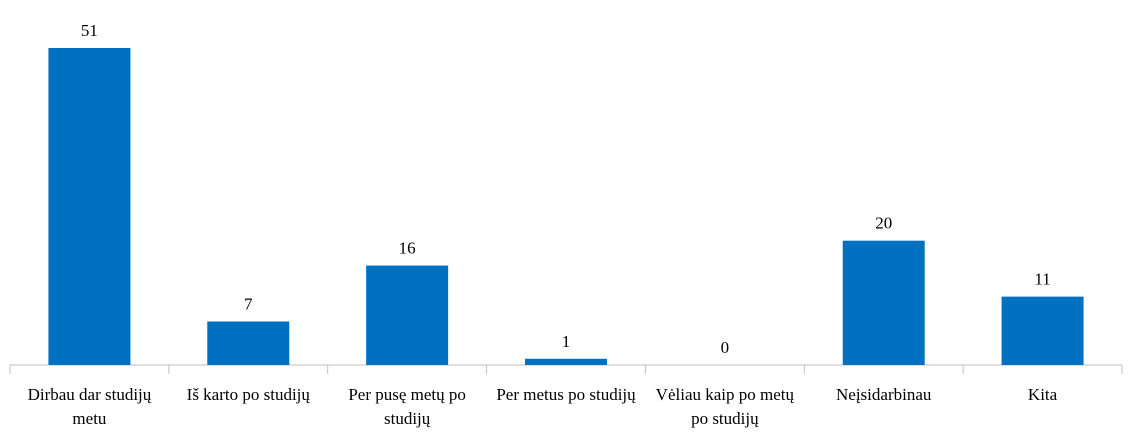  Describe the element at coordinates (566, 394) in the screenshot. I see `x-tick-label: Per metus po studijų` at that location.